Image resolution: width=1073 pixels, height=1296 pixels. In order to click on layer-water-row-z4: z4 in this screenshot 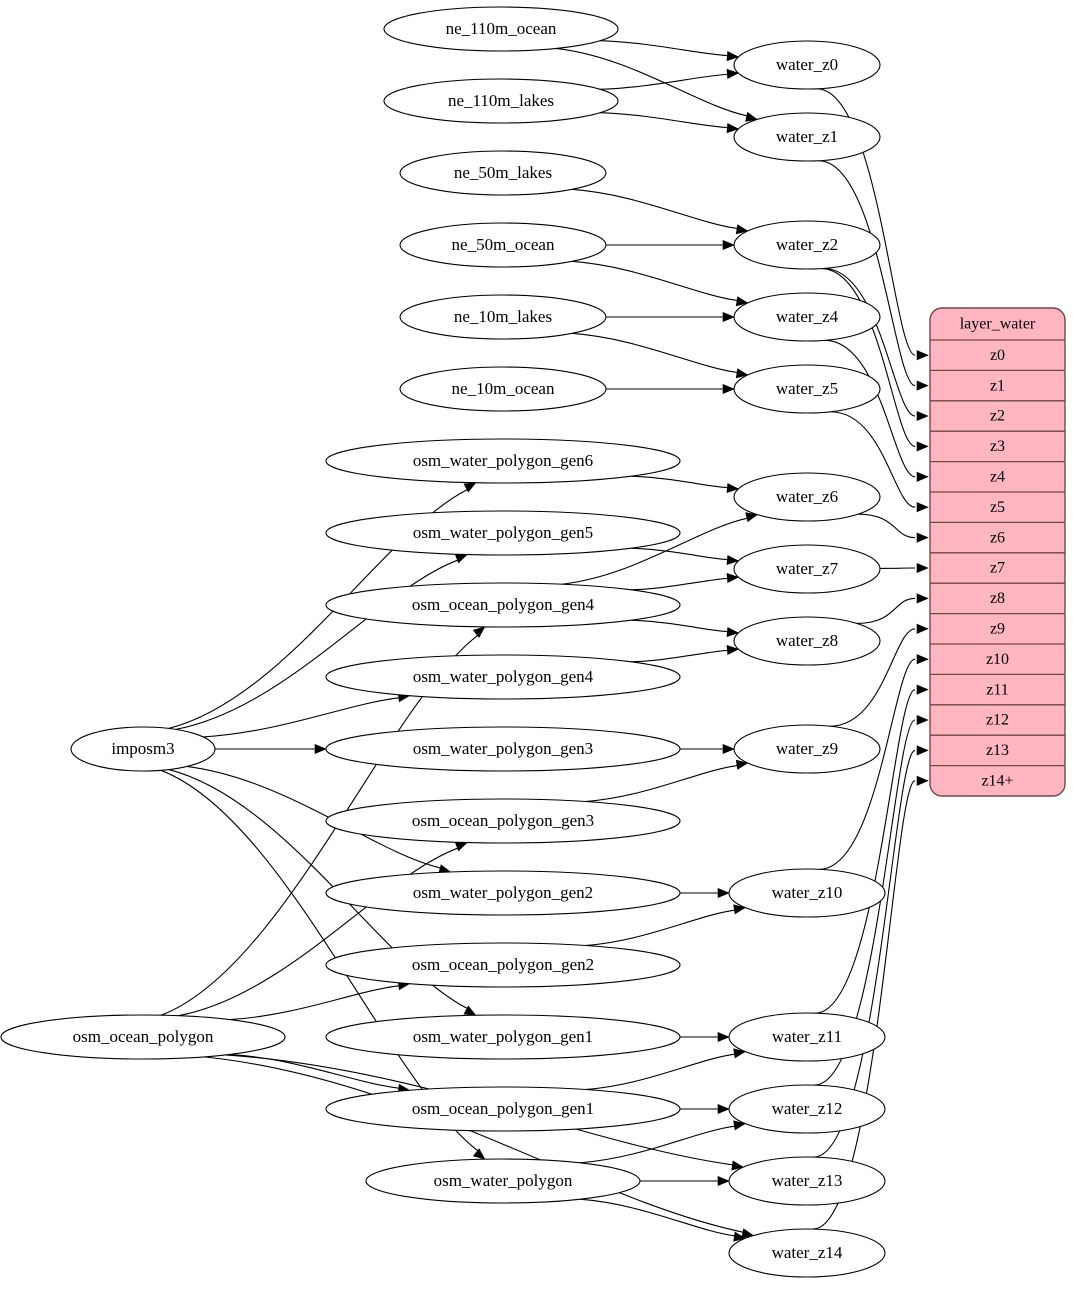, I will do `click(997, 473)`.